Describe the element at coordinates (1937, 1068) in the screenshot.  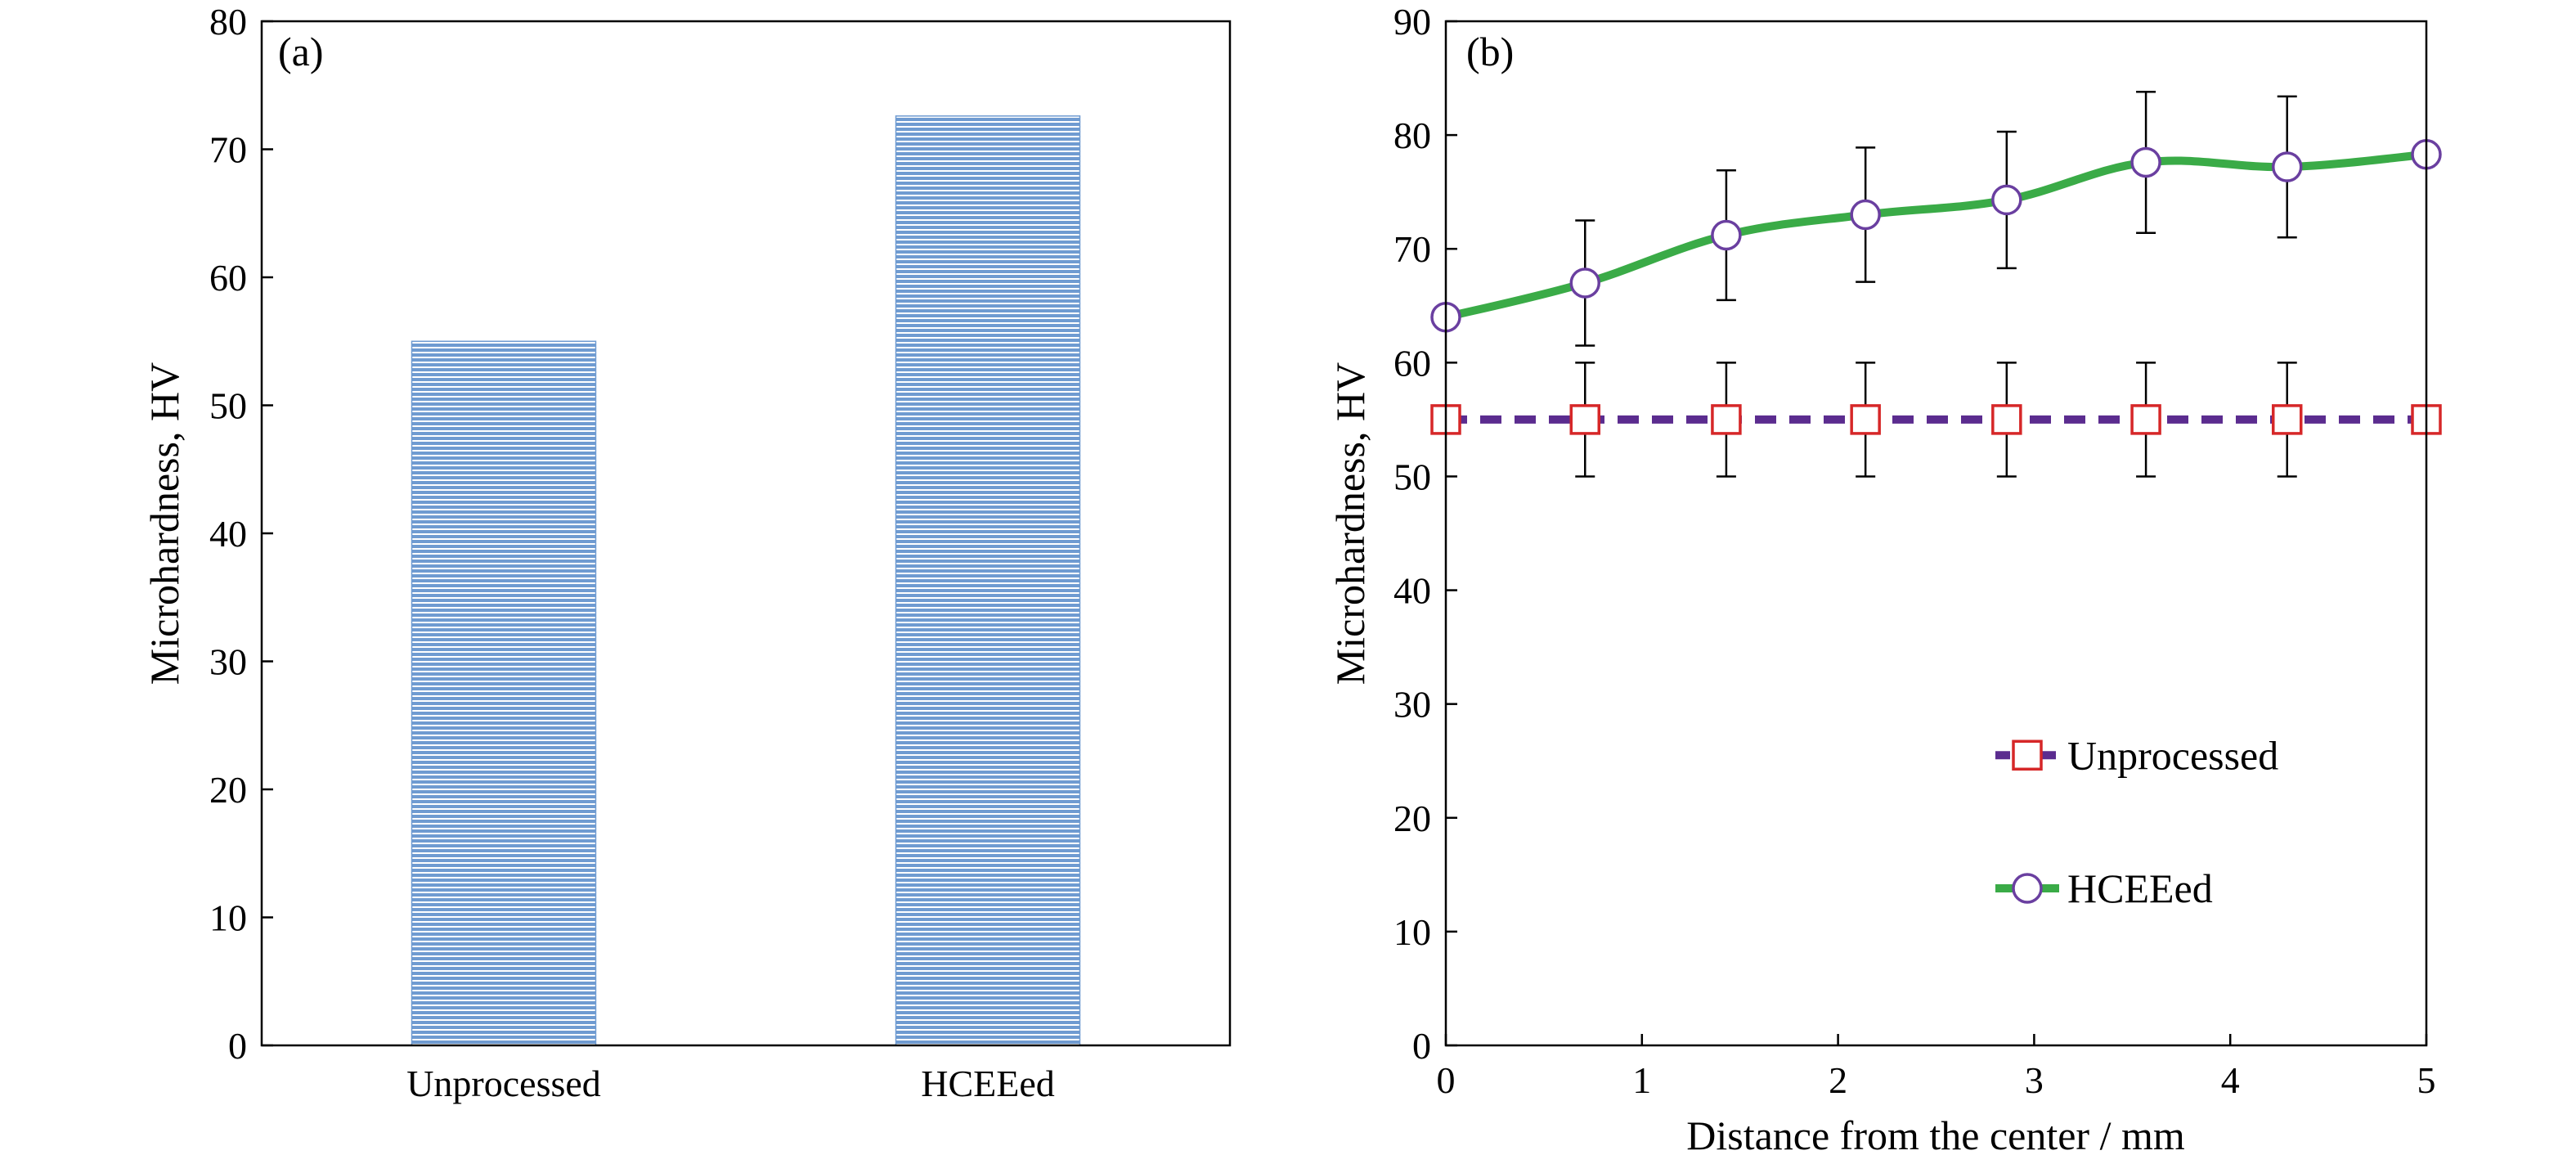
I see `x-axis-ticks-b: 0 1 2 3 4 5` at that location.